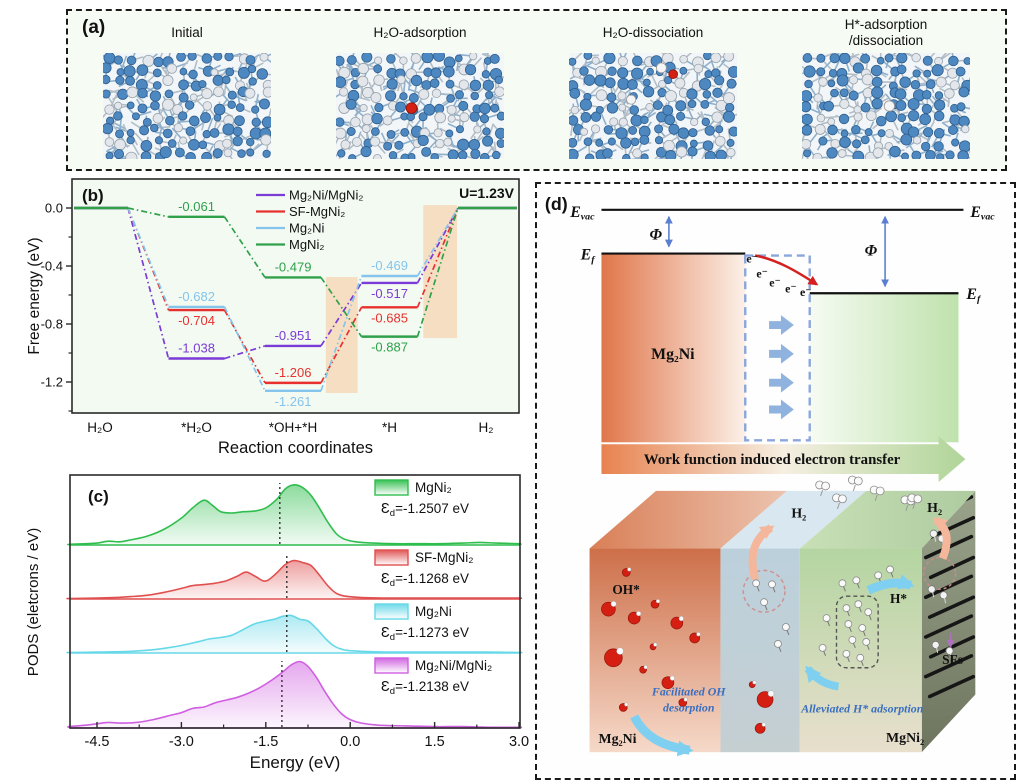 The height and width of the screenshot is (784, 1023). Describe the element at coordinates (293, 266) in the screenshot. I see `svg-text: -0.479` at that location.